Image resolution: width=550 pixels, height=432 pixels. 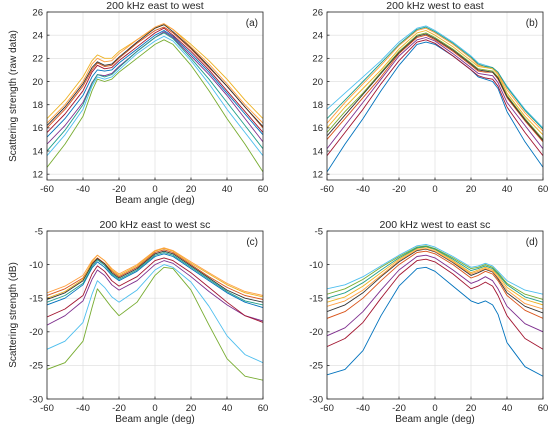 I want to click on panel-label: (a), so click(x=252, y=23).